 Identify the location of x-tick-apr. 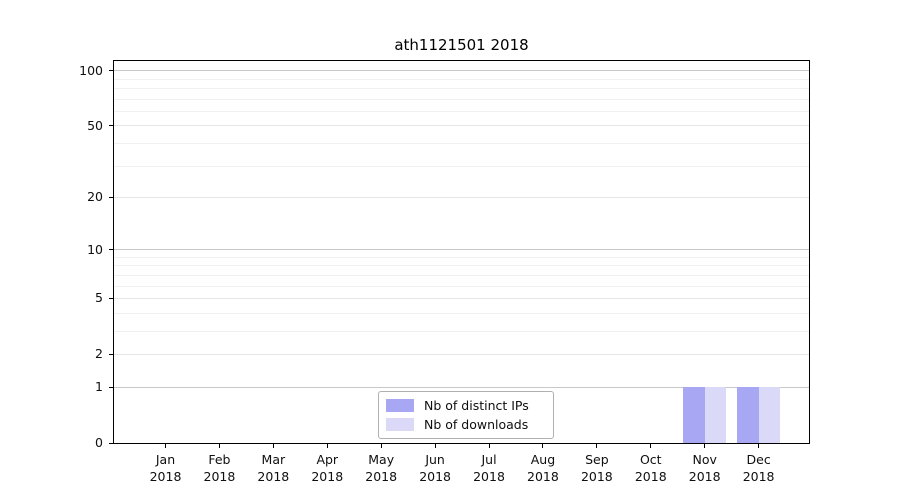
(327, 446).